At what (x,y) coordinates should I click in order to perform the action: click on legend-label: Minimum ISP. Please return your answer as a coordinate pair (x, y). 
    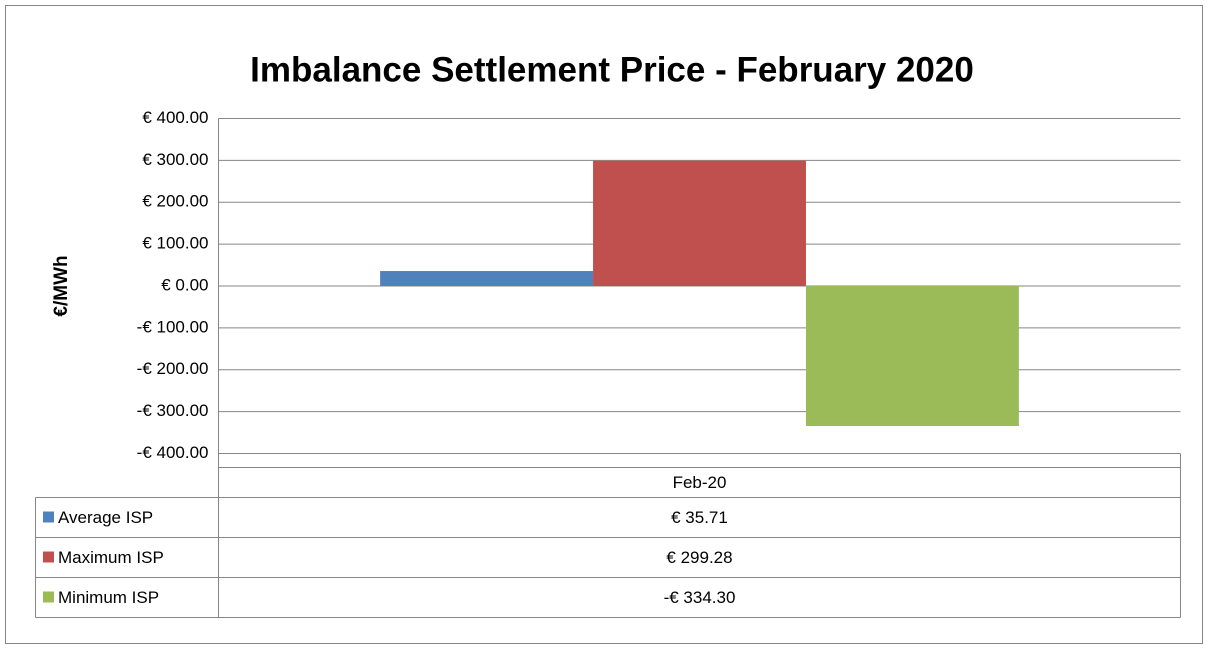
    Looking at the image, I should click on (108, 597).